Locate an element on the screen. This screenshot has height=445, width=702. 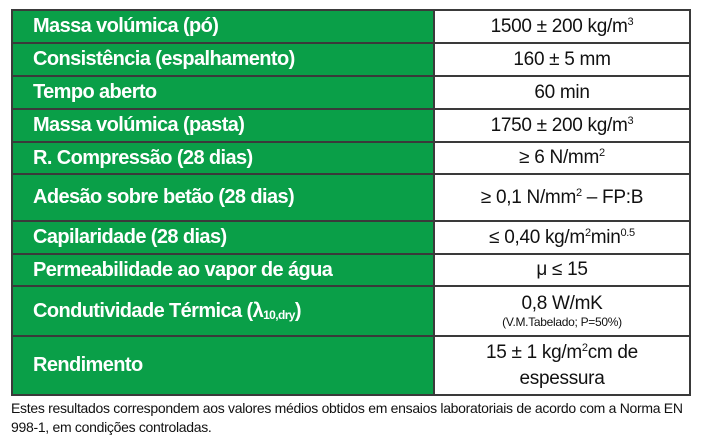
property-value: ≤ 0,40 kg/m2min0.5 is located at coordinates (562, 237).